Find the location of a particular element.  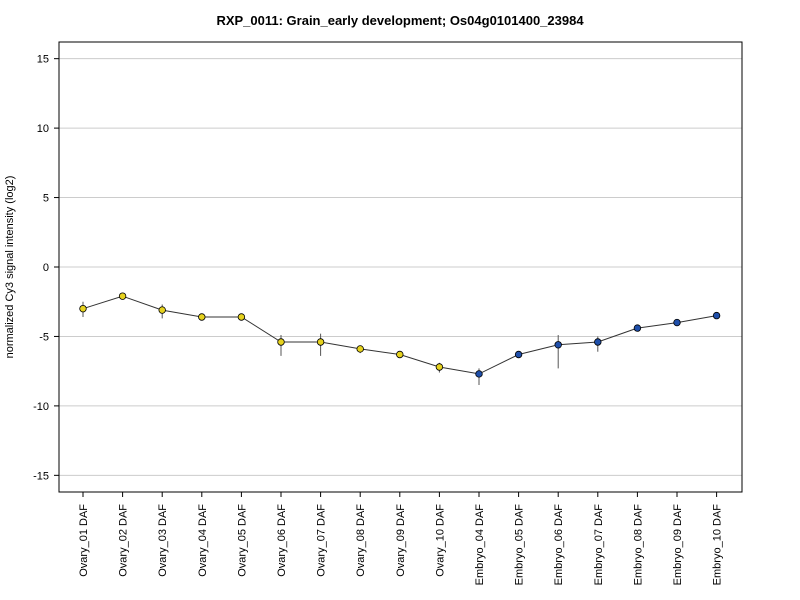

x-tick-label: Ovary_03 DAF is located at coordinates (163, 540).